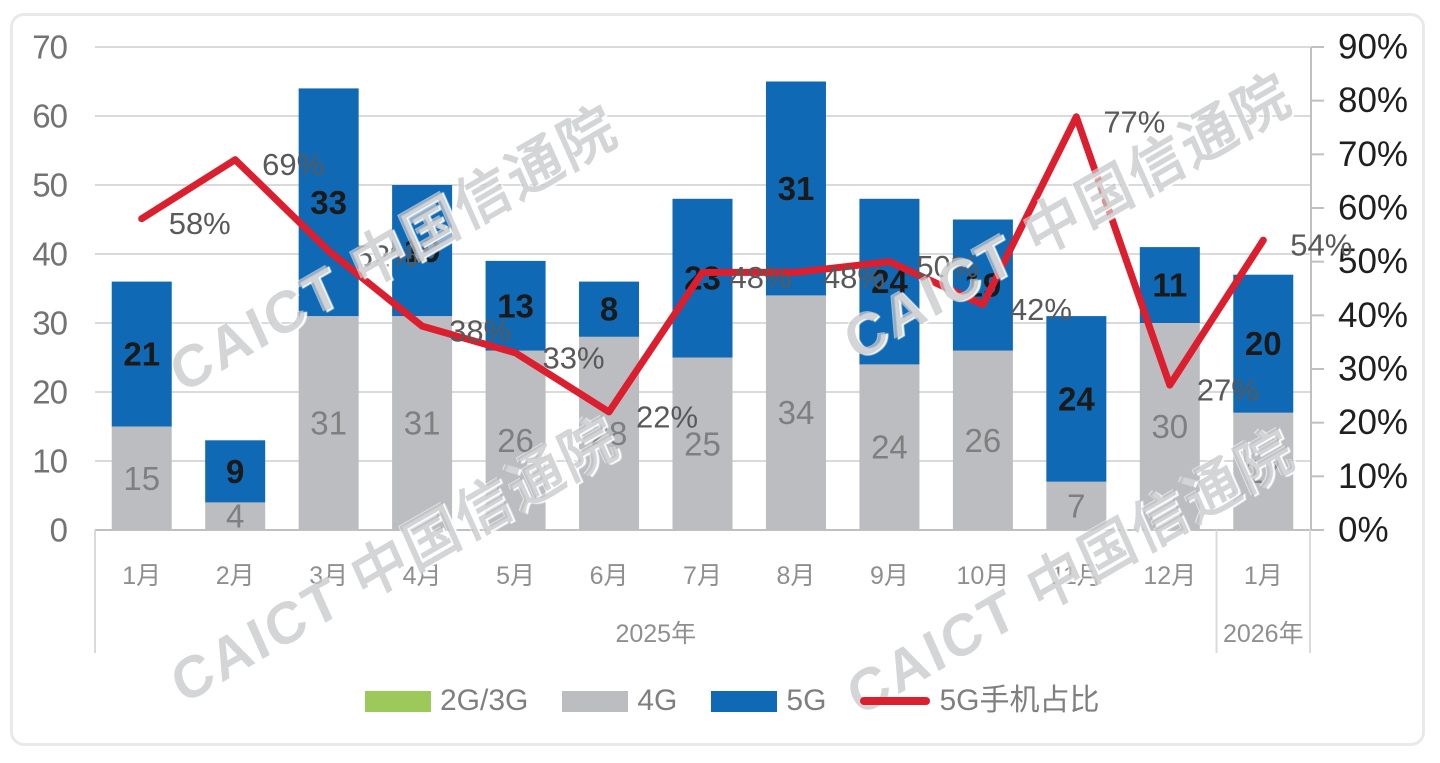 The image size is (1440, 763). Describe the element at coordinates (1373, 369) in the screenshot. I see `right-axis-label: 30%` at that location.